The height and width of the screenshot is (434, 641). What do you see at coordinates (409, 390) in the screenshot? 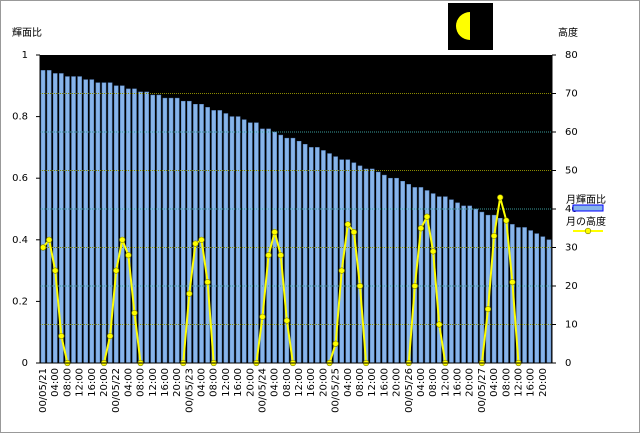
I see `x-tick-label: 00/05/26` at bounding box center [409, 390].